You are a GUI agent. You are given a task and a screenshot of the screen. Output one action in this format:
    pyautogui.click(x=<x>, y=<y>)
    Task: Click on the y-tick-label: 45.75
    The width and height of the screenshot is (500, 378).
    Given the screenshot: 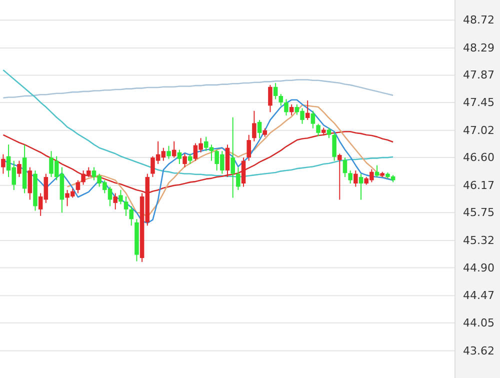 What is the action you would take?
    pyautogui.click(x=478, y=213)
    